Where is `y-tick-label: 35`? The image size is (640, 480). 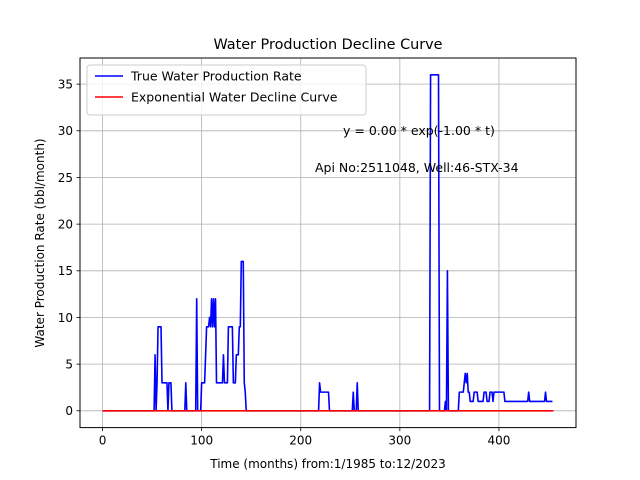 y-tick-label: 35 is located at coordinates (65, 84).